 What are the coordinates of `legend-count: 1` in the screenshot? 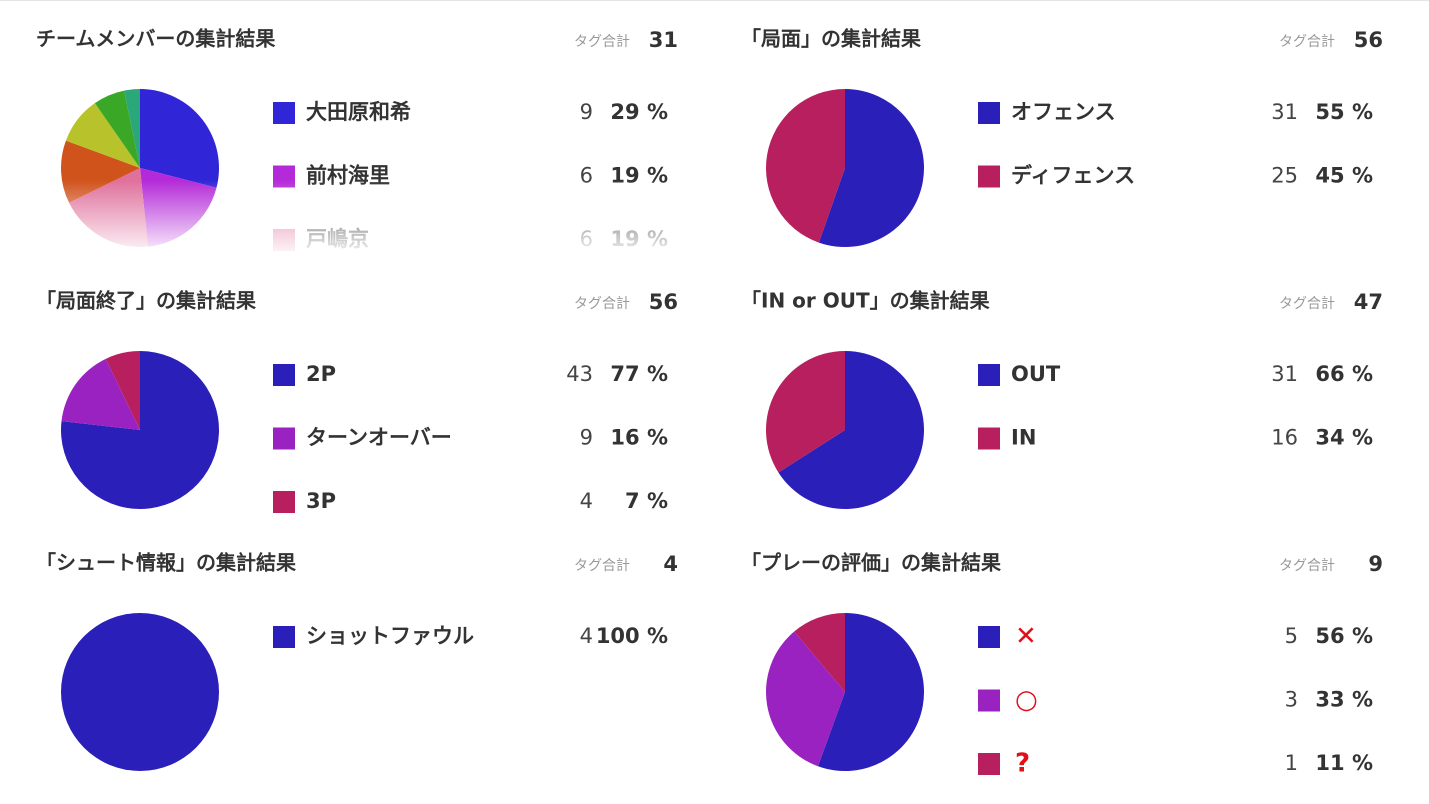 It's located at (1291, 763).